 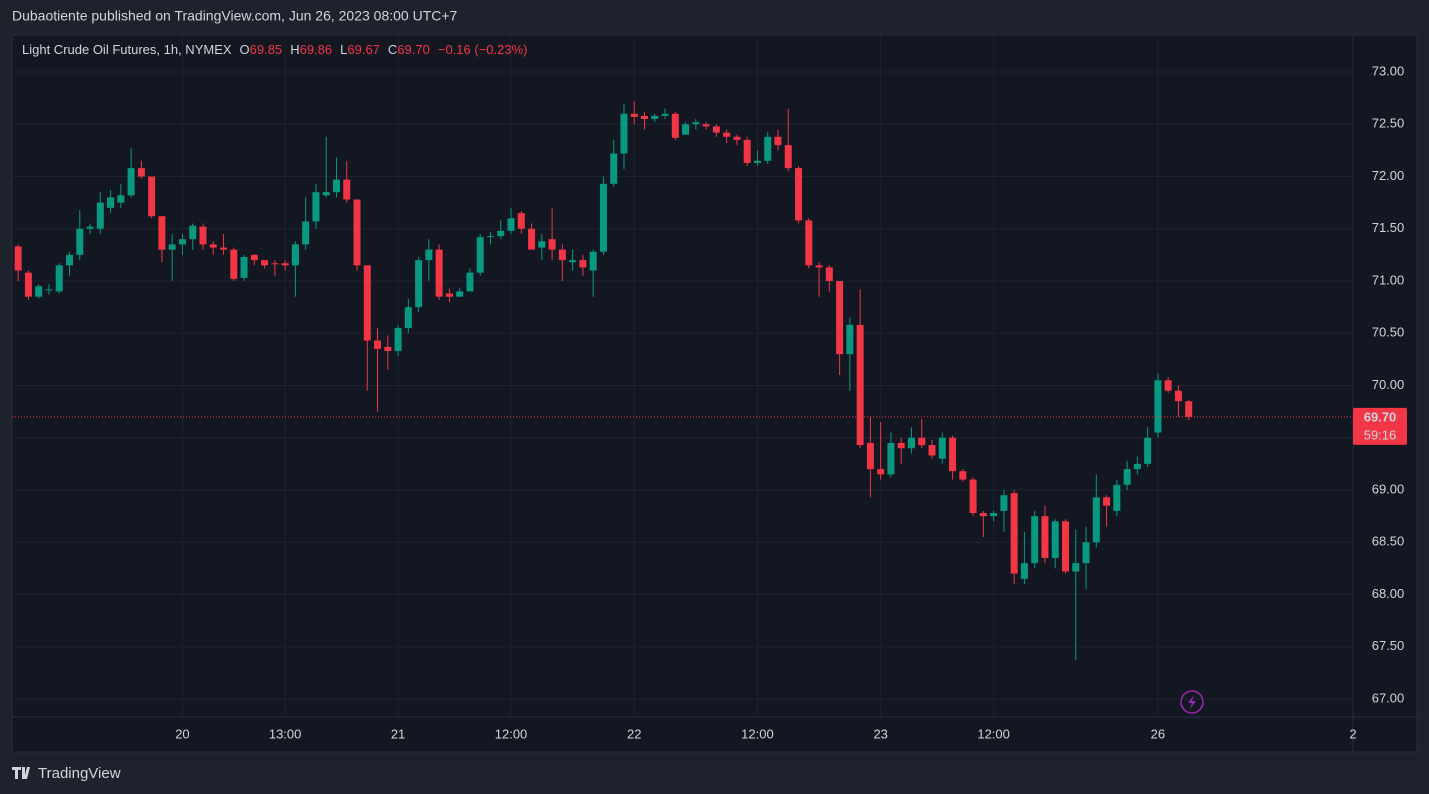 What do you see at coordinates (1388, 123) in the screenshot?
I see `y-tick-label: 72.50` at bounding box center [1388, 123].